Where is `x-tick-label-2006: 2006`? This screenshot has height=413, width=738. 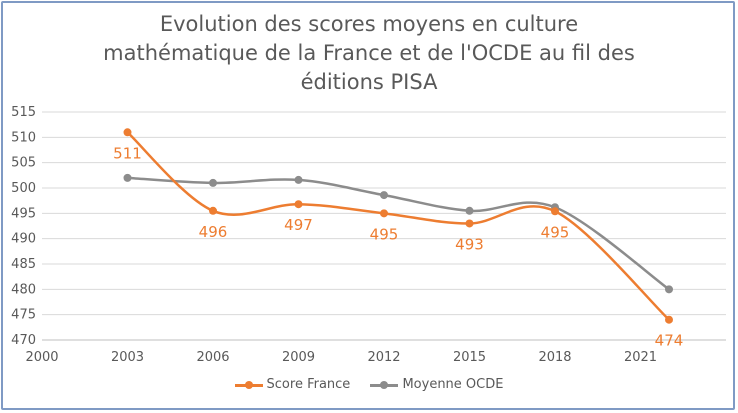 x-tick-label-2006: 2006 is located at coordinates (212, 357).